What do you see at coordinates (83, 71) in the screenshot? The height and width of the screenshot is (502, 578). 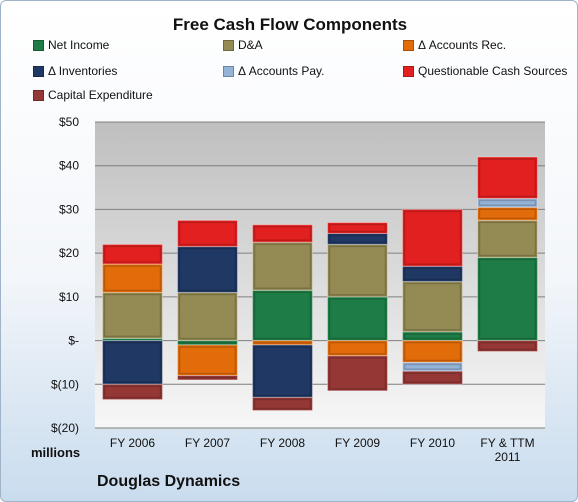 I see `legend-label: Δ Inventories` at bounding box center [83, 71].